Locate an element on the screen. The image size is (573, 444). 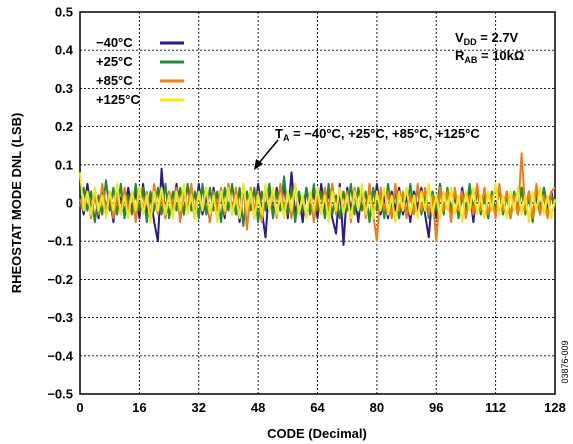
x-tick-label: 112 is located at coordinates (495, 407).